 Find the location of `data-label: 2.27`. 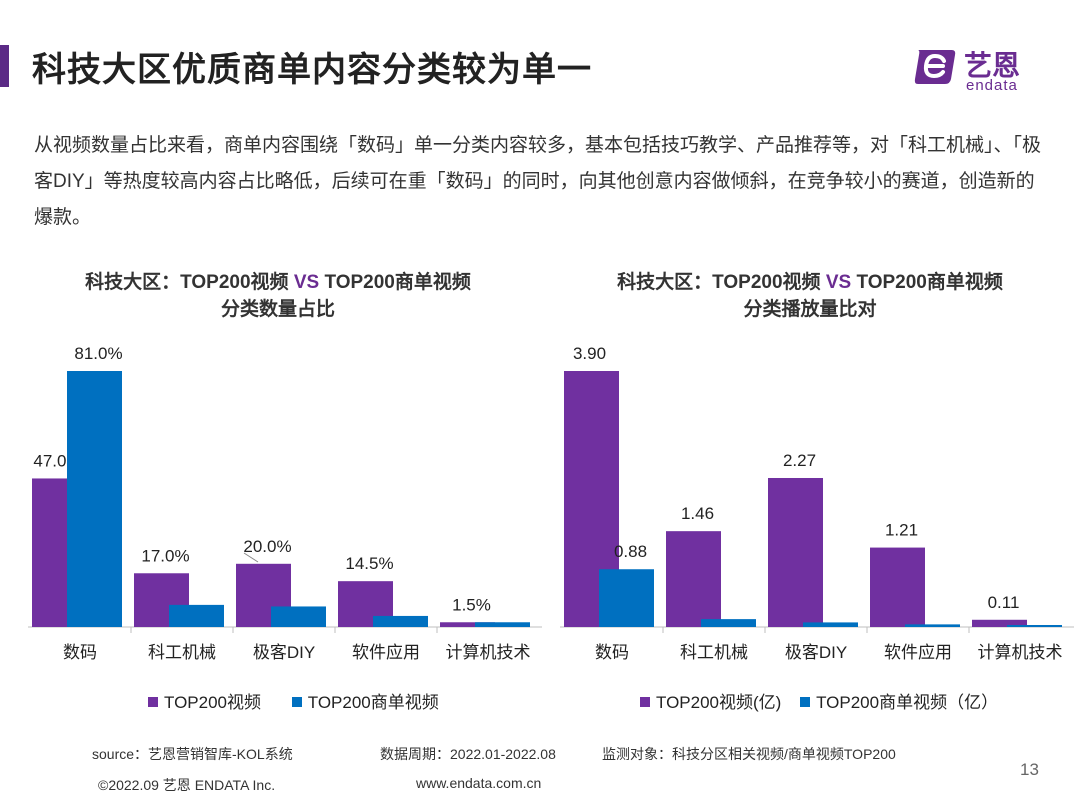

data-label: 2.27 is located at coordinates (799, 460).